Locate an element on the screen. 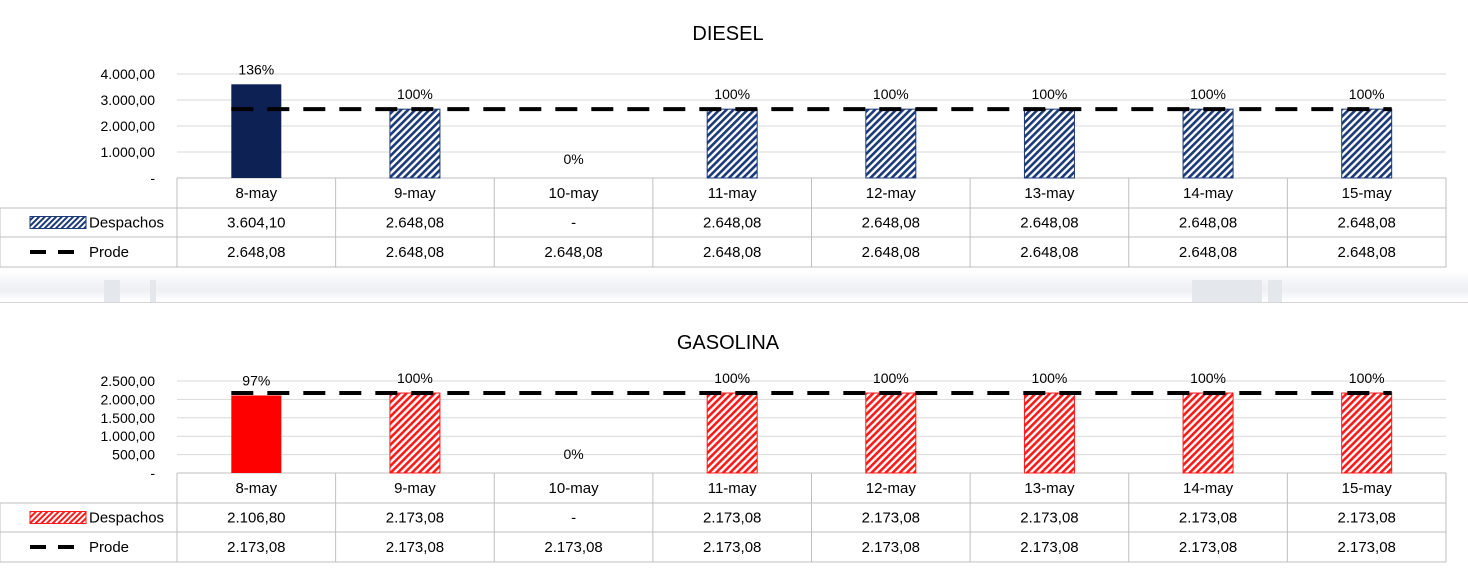 This screenshot has width=1468, height=569. y-tick-label: 1.500,00 is located at coordinates (128, 418).